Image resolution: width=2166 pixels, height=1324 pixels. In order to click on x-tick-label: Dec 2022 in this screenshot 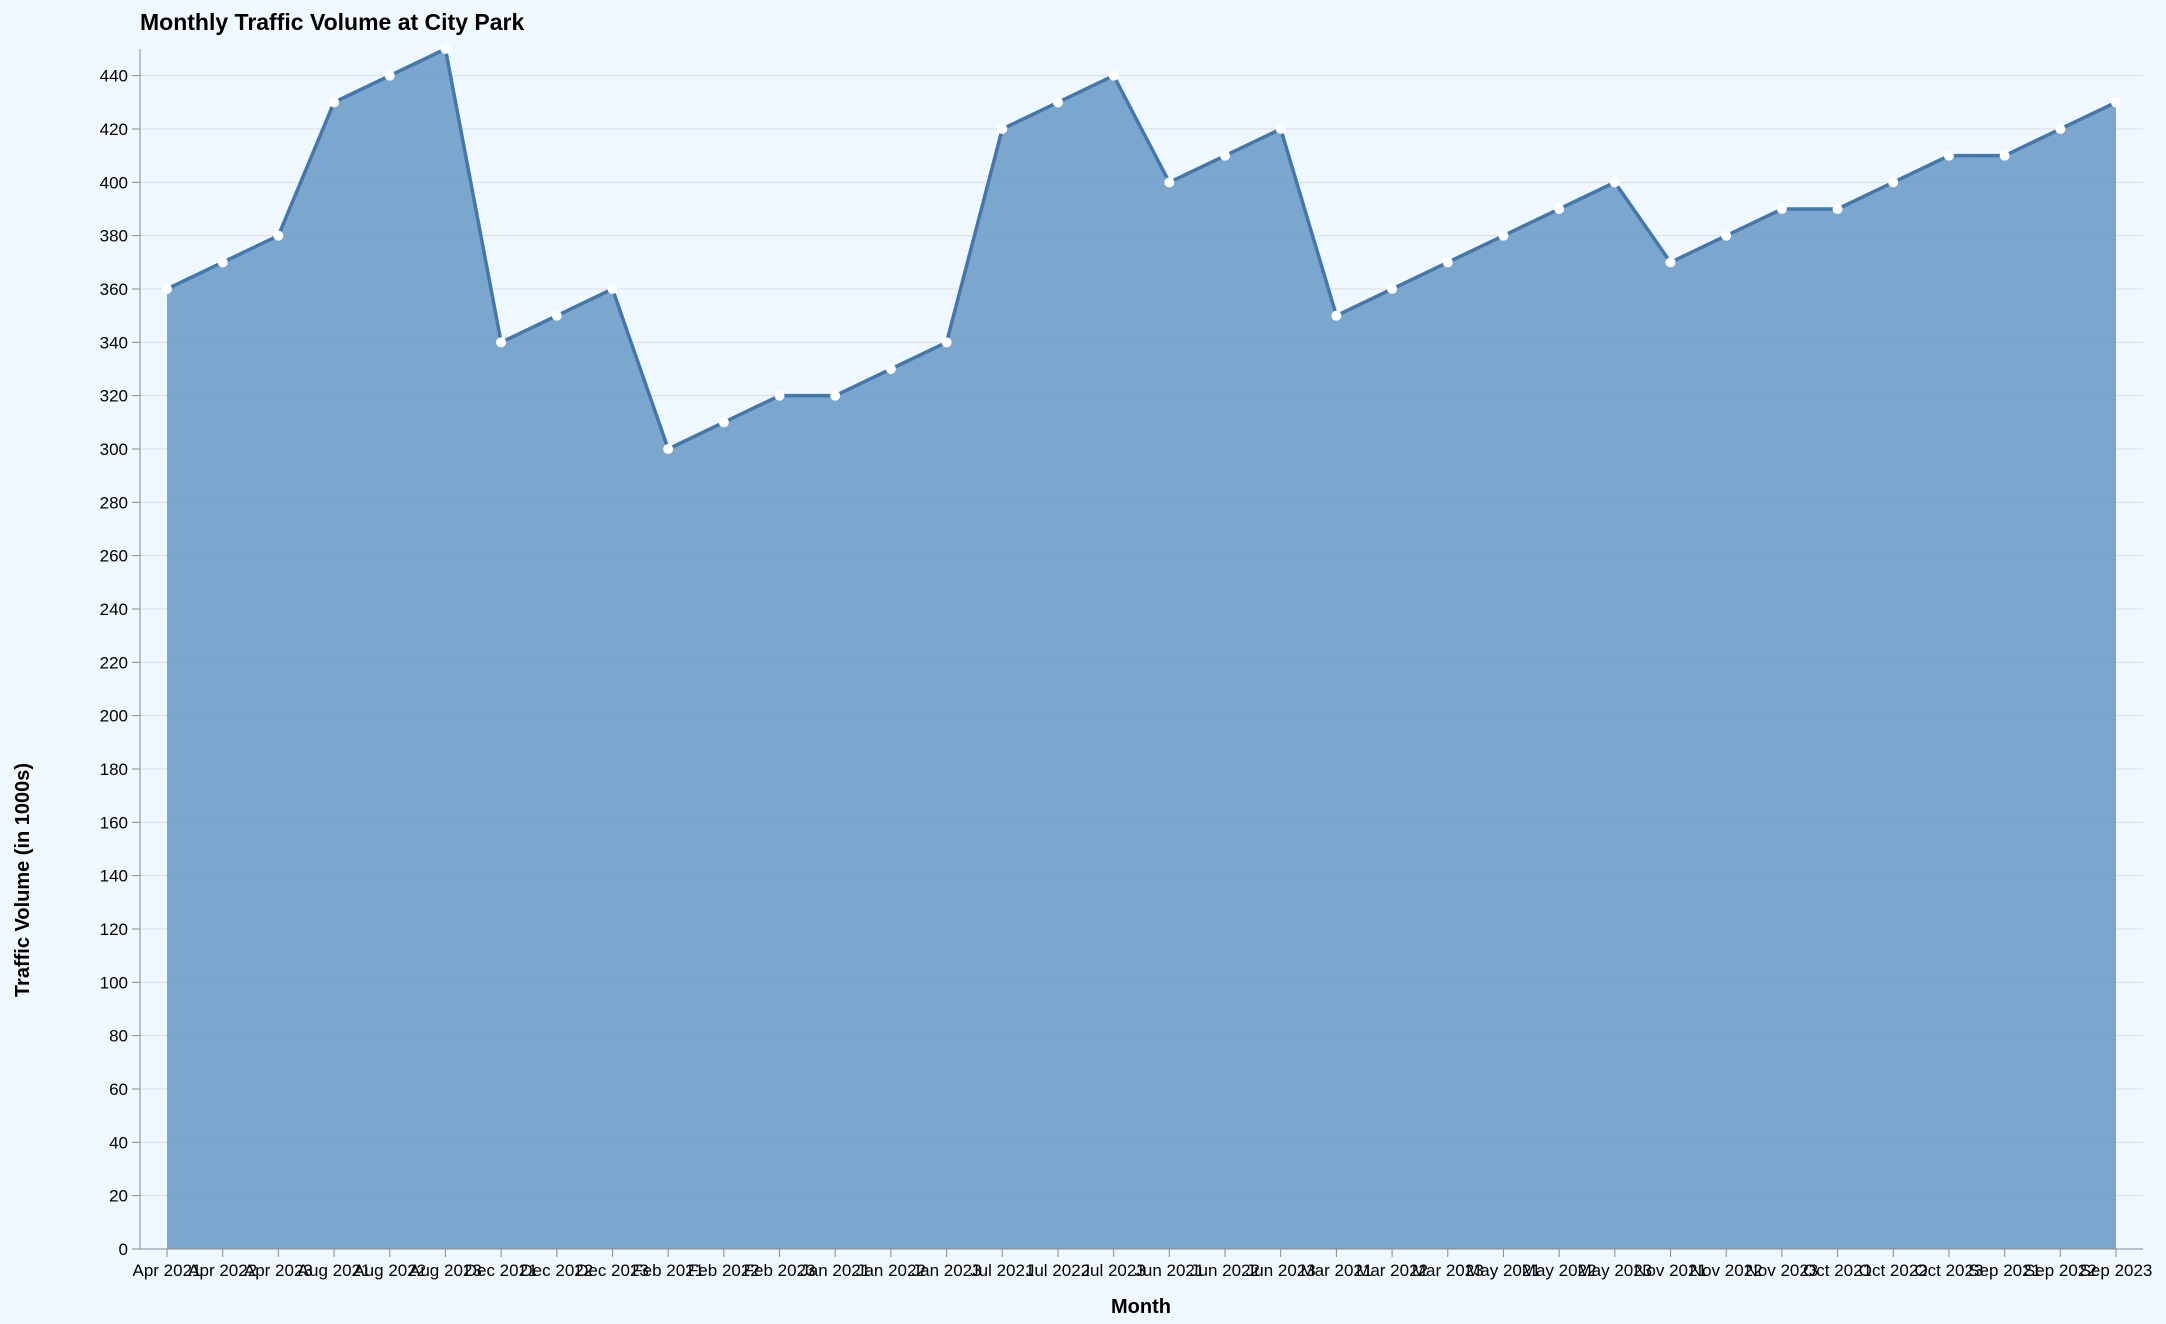, I will do `click(556, 1270)`.